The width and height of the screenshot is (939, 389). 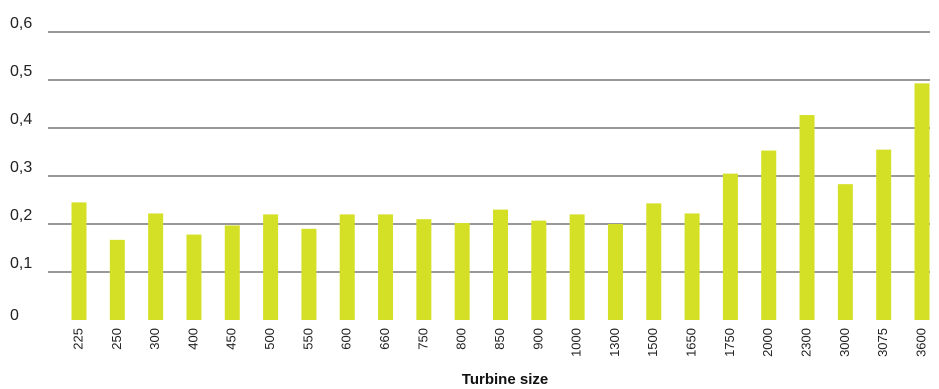 What do you see at coordinates (920, 342) in the screenshot?
I see `x-tick-label: 3600` at bounding box center [920, 342].